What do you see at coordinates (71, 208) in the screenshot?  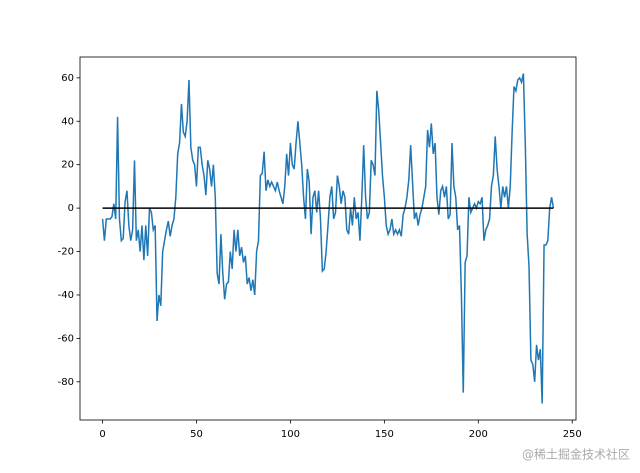 I see `y-tick-label: 0` at bounding box center [71, 208].